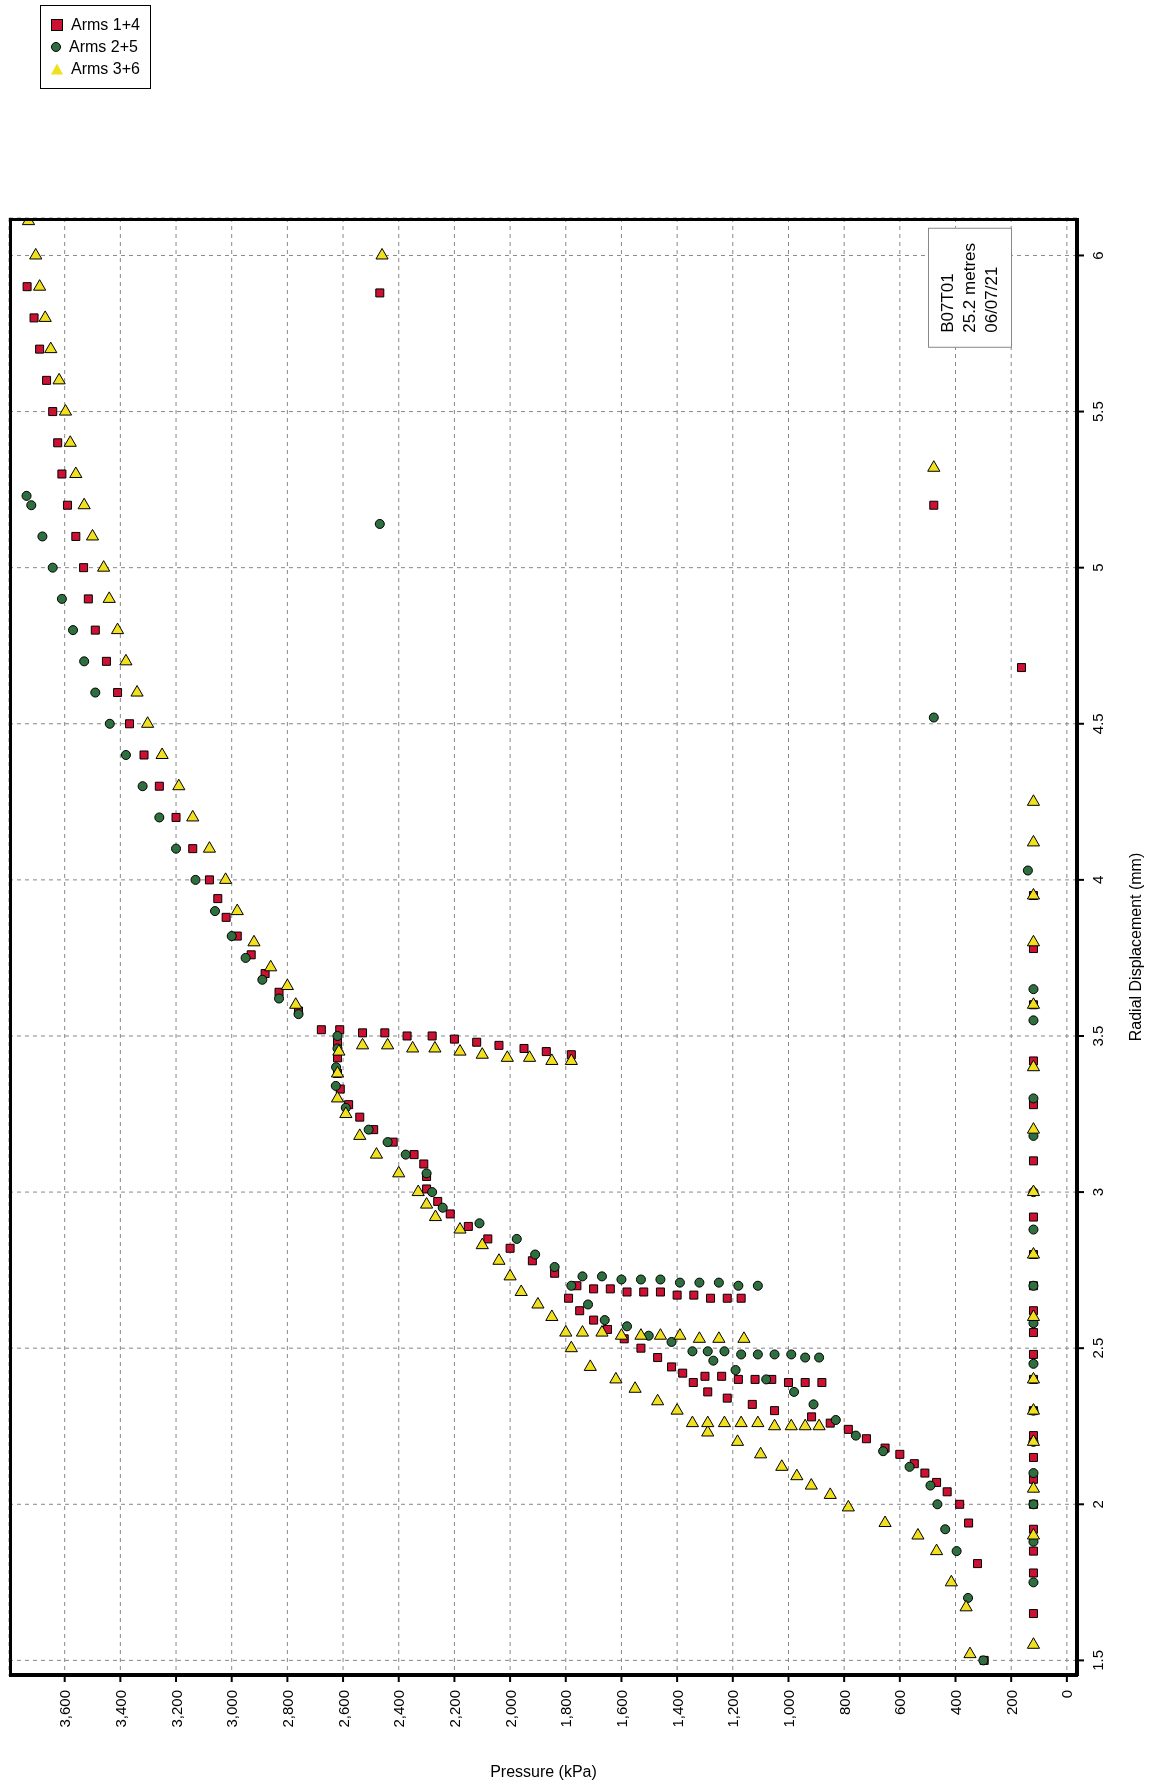 Image resolution: width=1155 pixels, height=1785 pixels. I want to click on y-tick-label: 1.5, so click(1098, 1660).